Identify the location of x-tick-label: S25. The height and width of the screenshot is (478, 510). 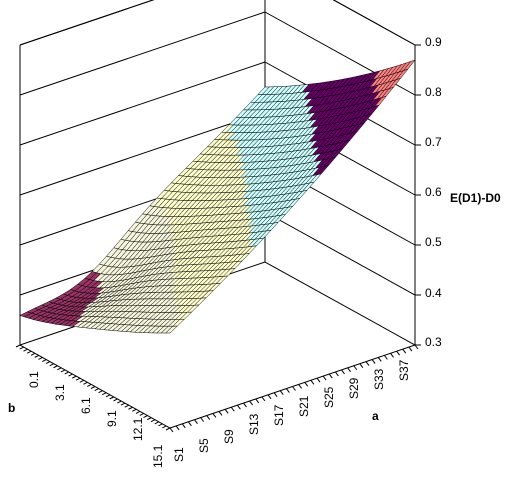
(329, 397).